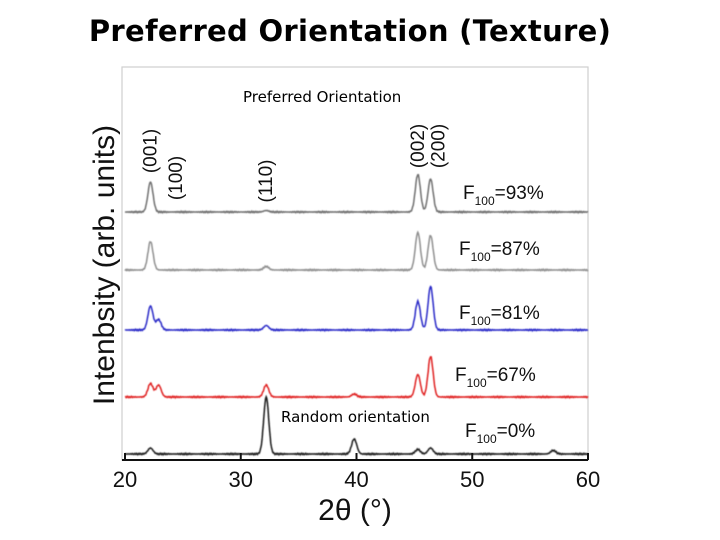  I want to click on series-label: F100=67%, so click(495, 377).